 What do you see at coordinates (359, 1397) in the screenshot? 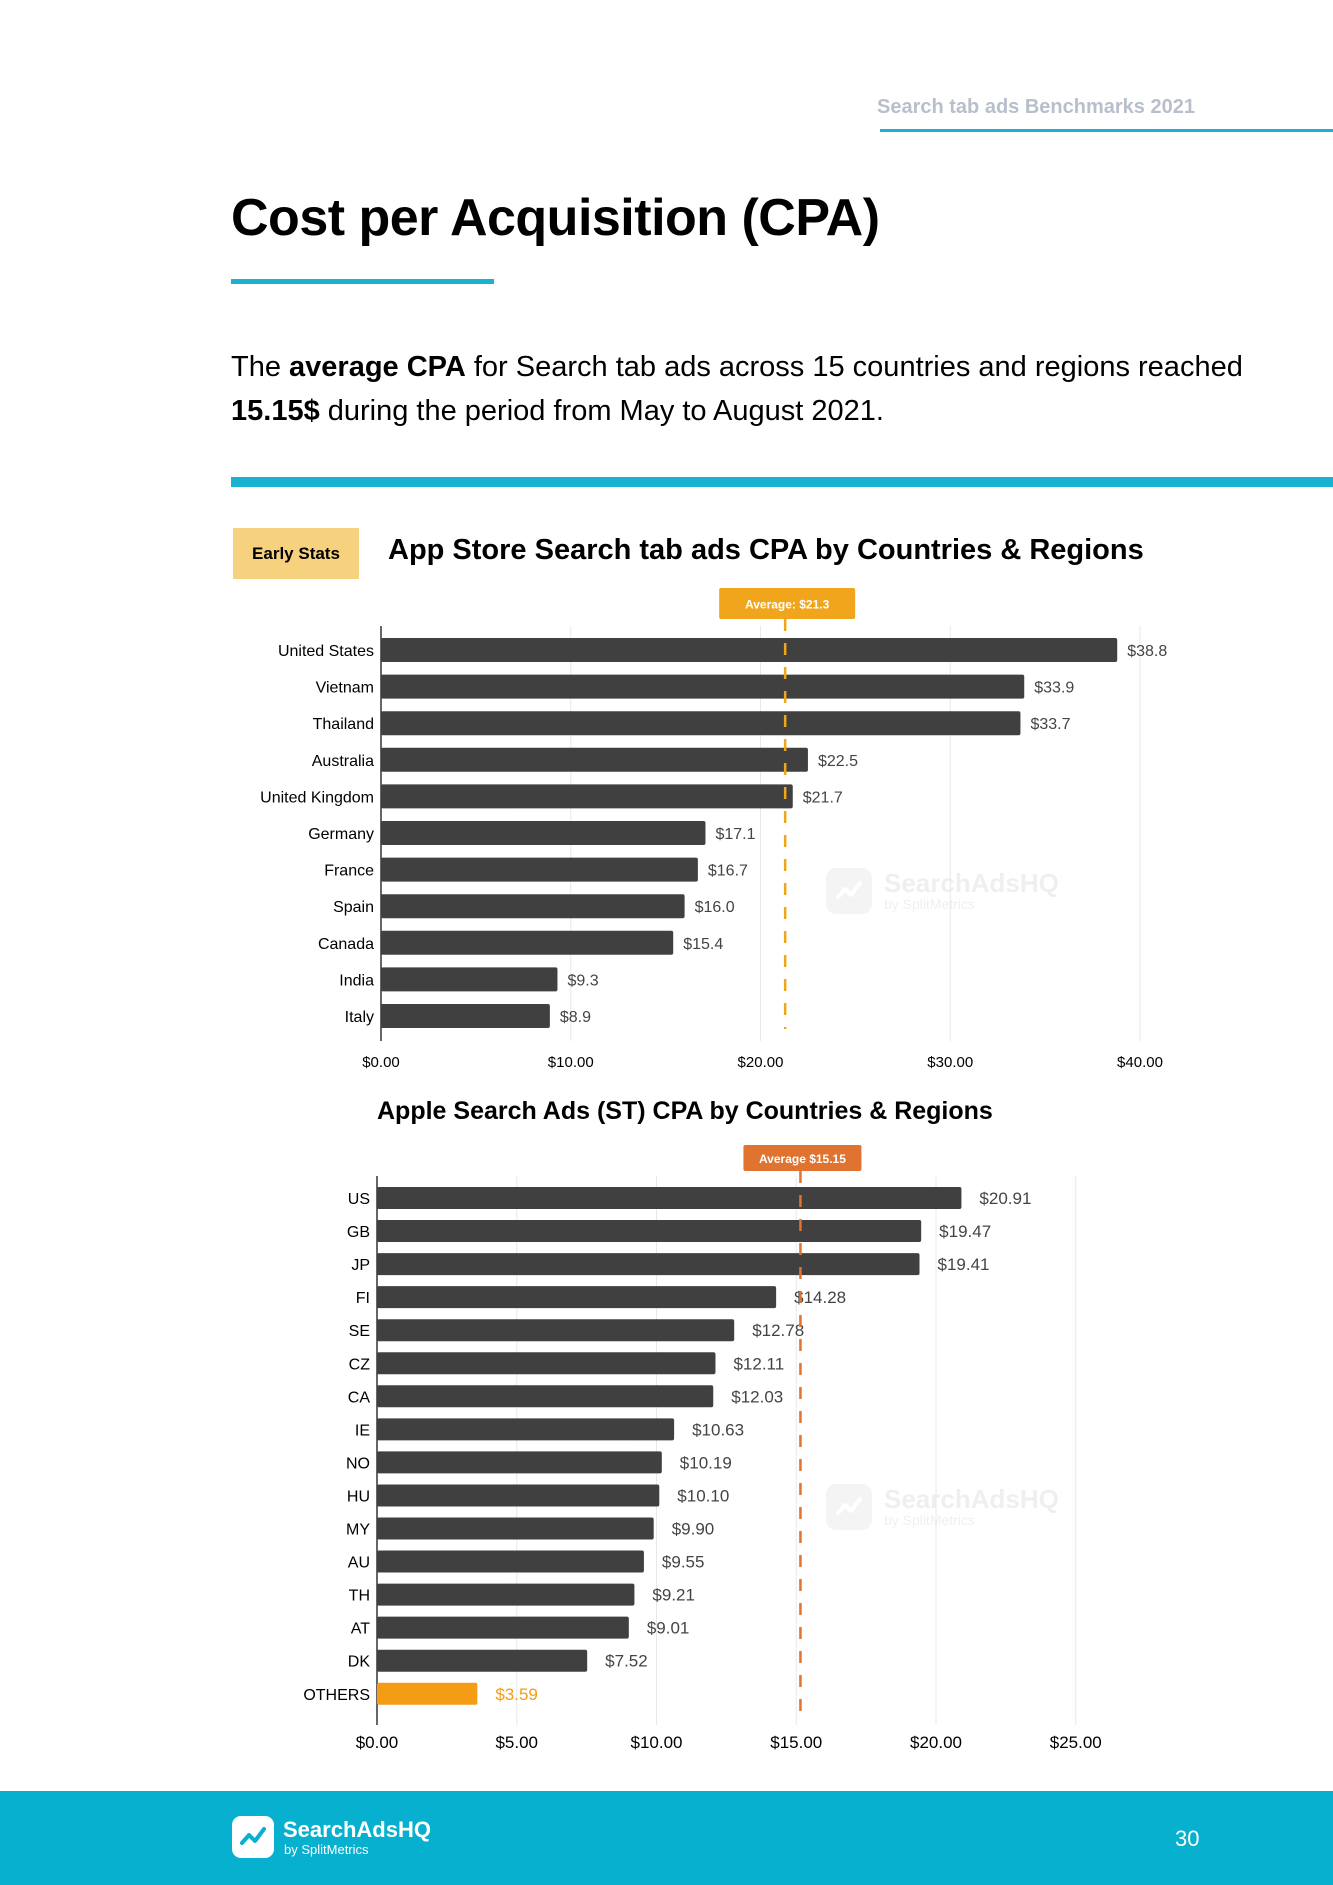
I see `category-label: CA` at bounding box center [359, 1397].